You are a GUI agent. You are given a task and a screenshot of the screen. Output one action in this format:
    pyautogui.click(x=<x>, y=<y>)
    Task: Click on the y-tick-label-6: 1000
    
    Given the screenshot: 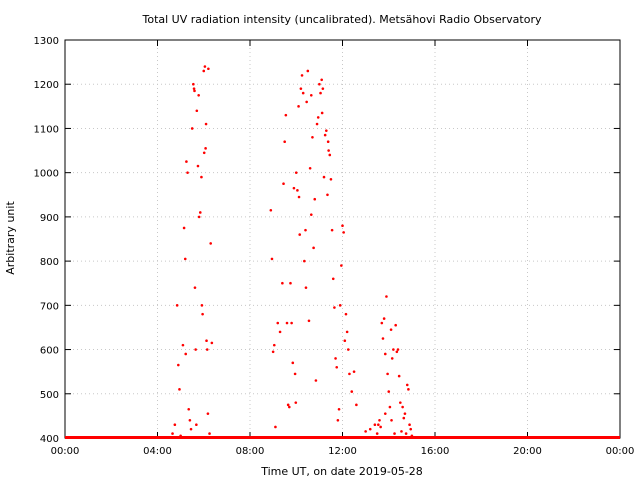 What is the action you would take?
    pyautogui.click(x=46, y=174)
    